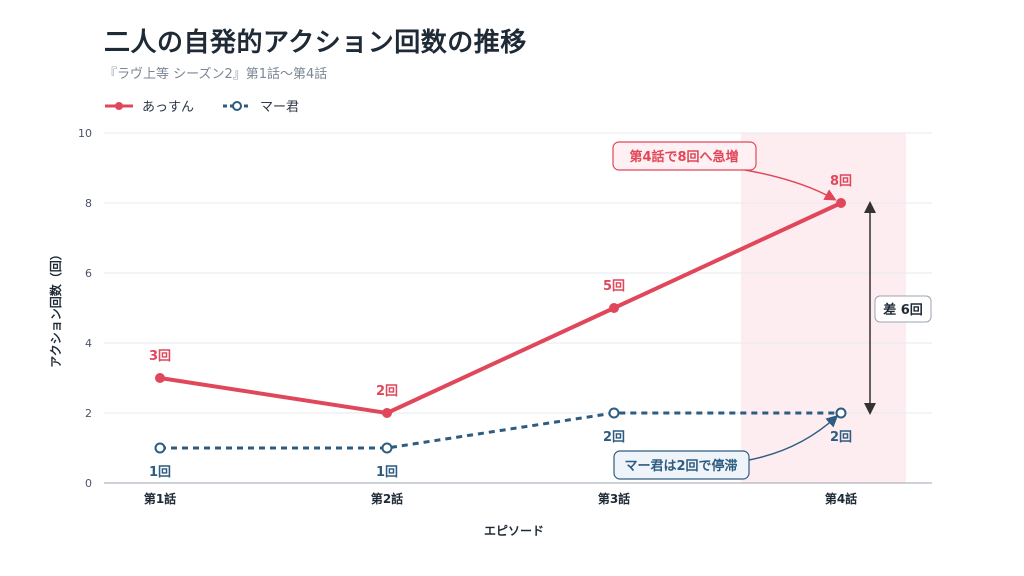  I want to click on data-label: 3回, so click(160, 356).